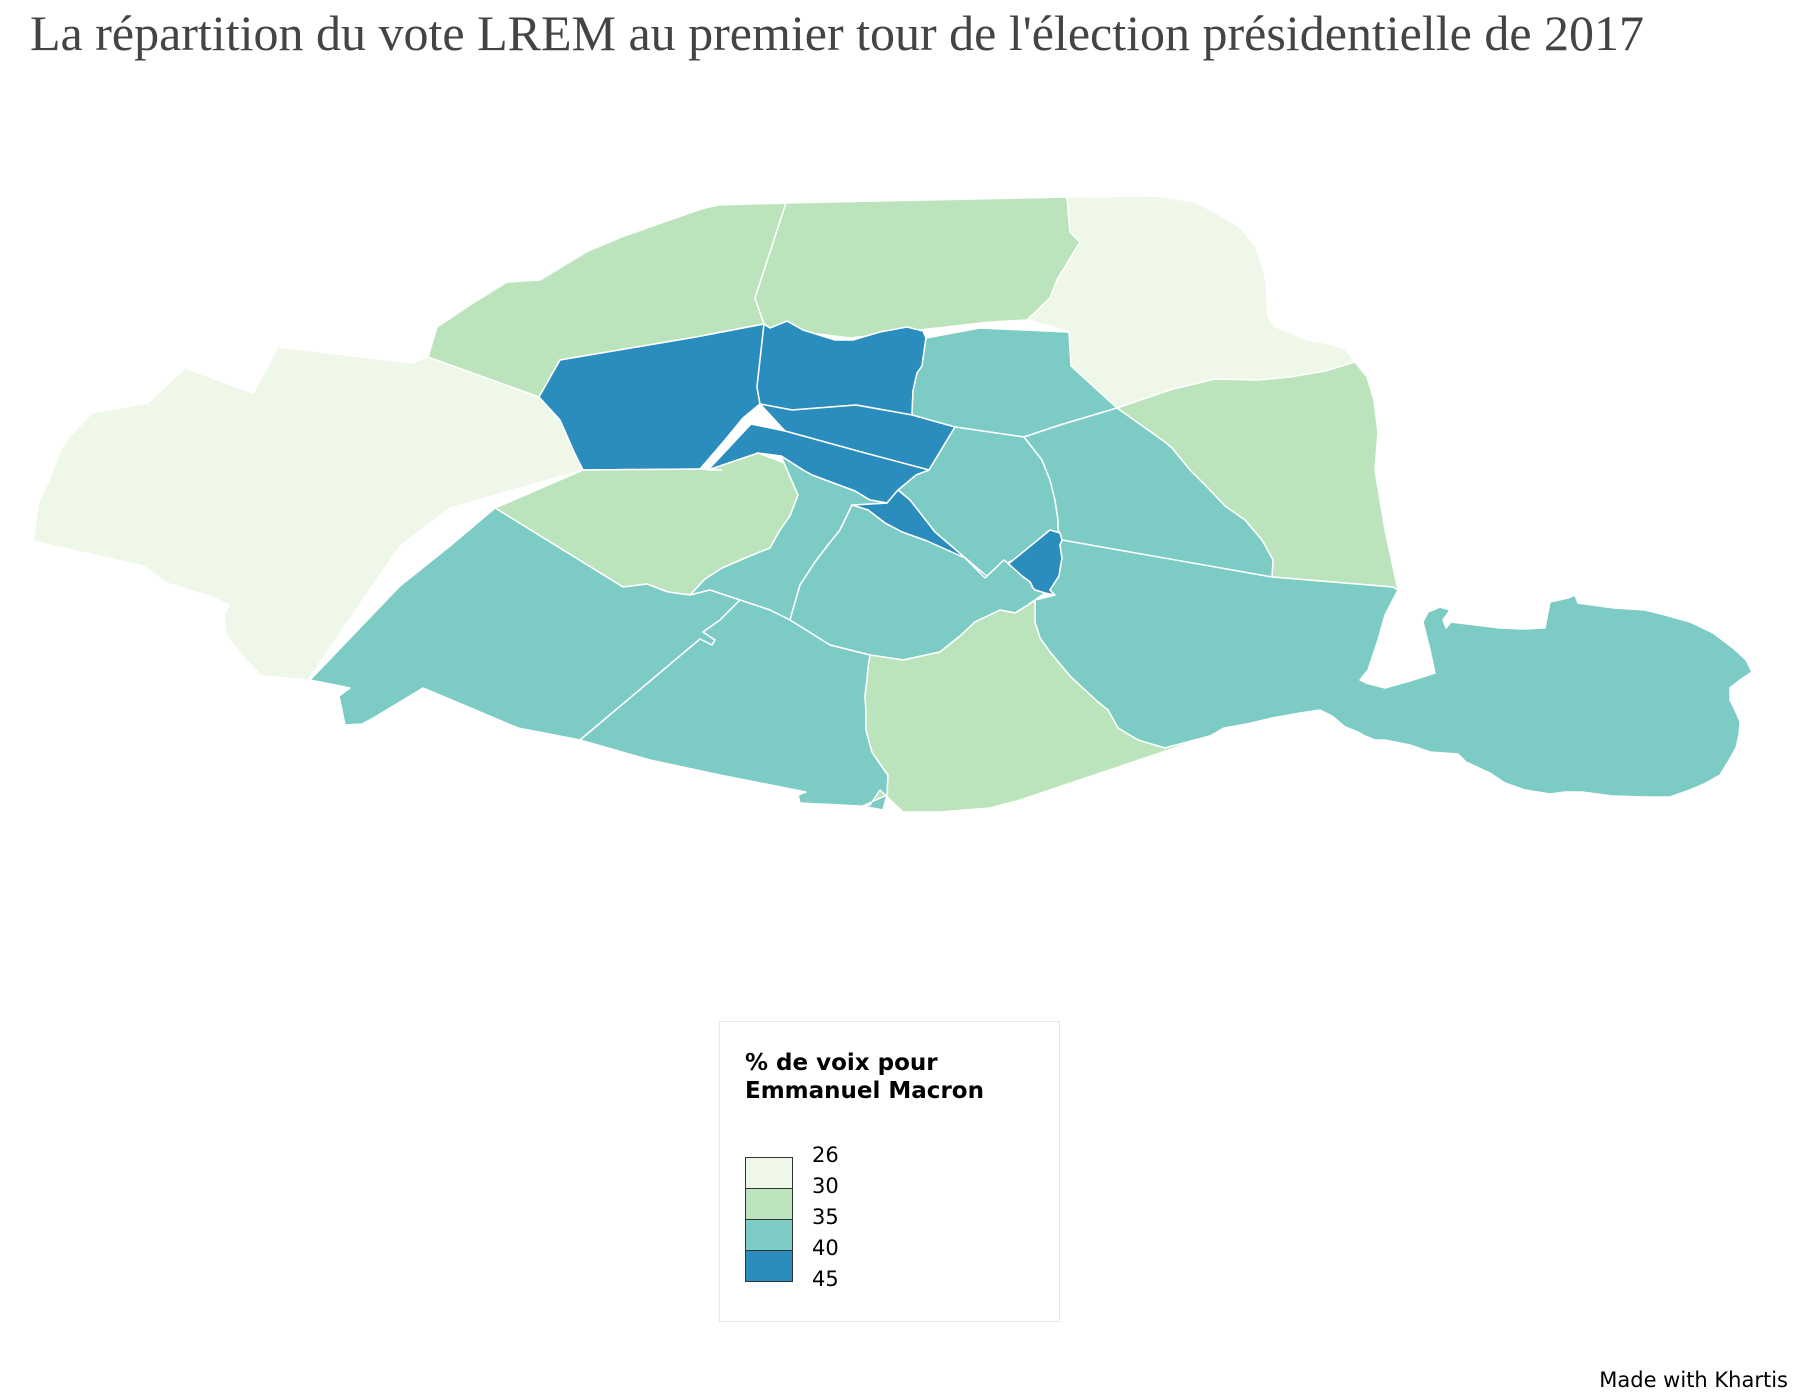 Image resolution: width=1800 pixels, height=1400 pixels. Describe the element at coordinates (864, 1091) in the screenshot. I see `legend-title-line2: Emmanuel Macron` at that location.